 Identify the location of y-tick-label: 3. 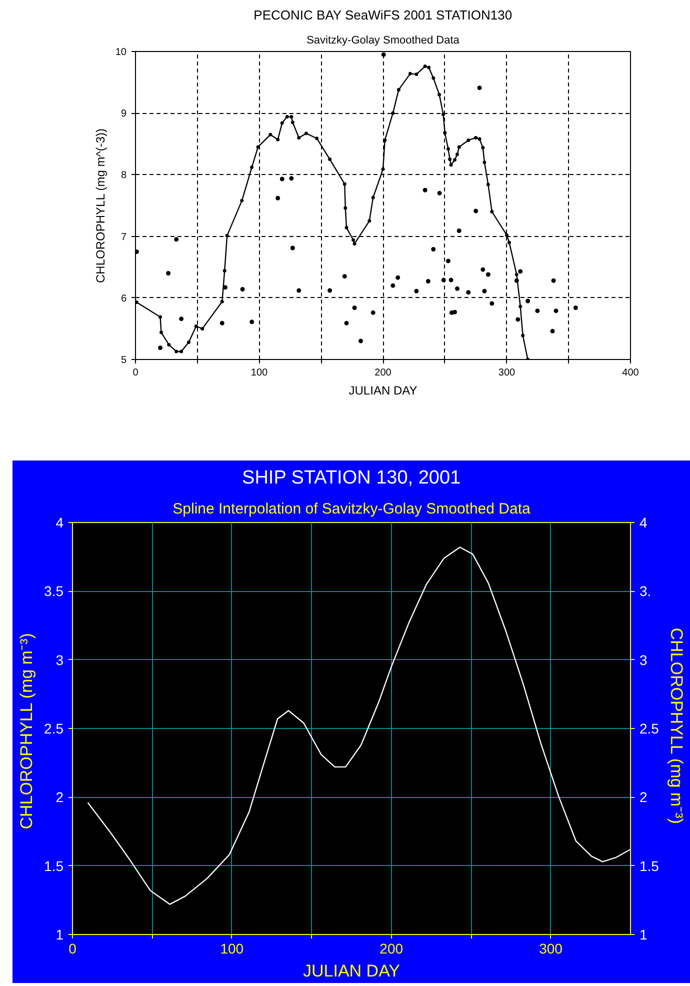
(60, 660).